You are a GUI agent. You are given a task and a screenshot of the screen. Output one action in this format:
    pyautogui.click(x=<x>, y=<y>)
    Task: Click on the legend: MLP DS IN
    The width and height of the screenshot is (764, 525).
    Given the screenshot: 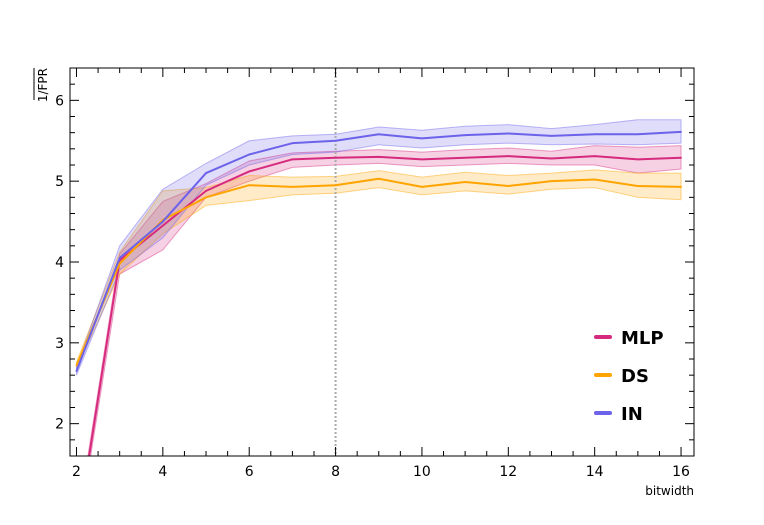 What is the action you would take?
    pyautogui.click(x=629, y=376)
    